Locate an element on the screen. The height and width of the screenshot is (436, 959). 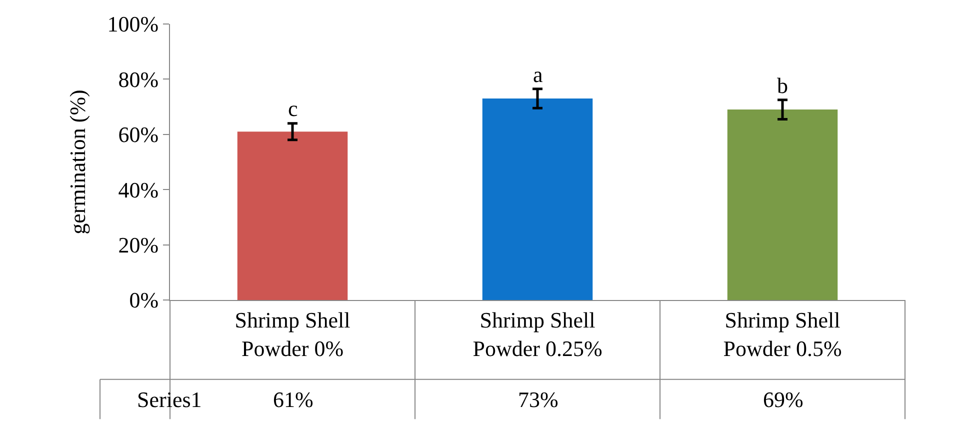
y-tick-label: 60% is located at coordinates (138, 135).